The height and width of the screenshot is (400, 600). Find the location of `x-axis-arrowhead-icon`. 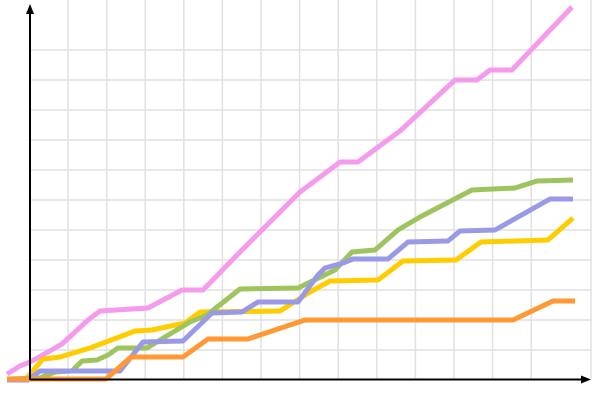

x-axis-arrowhead-icon is located at coordinates (586, 379).